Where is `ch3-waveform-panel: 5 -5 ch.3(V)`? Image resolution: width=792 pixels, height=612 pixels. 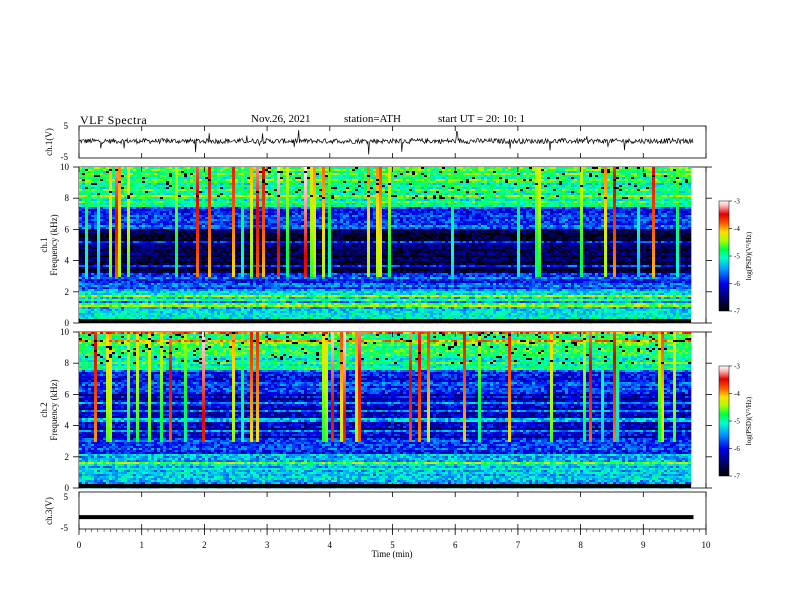
ch3-waveform-panel: 5 -5 ch.3(V) is located at coordinates (375, 512).